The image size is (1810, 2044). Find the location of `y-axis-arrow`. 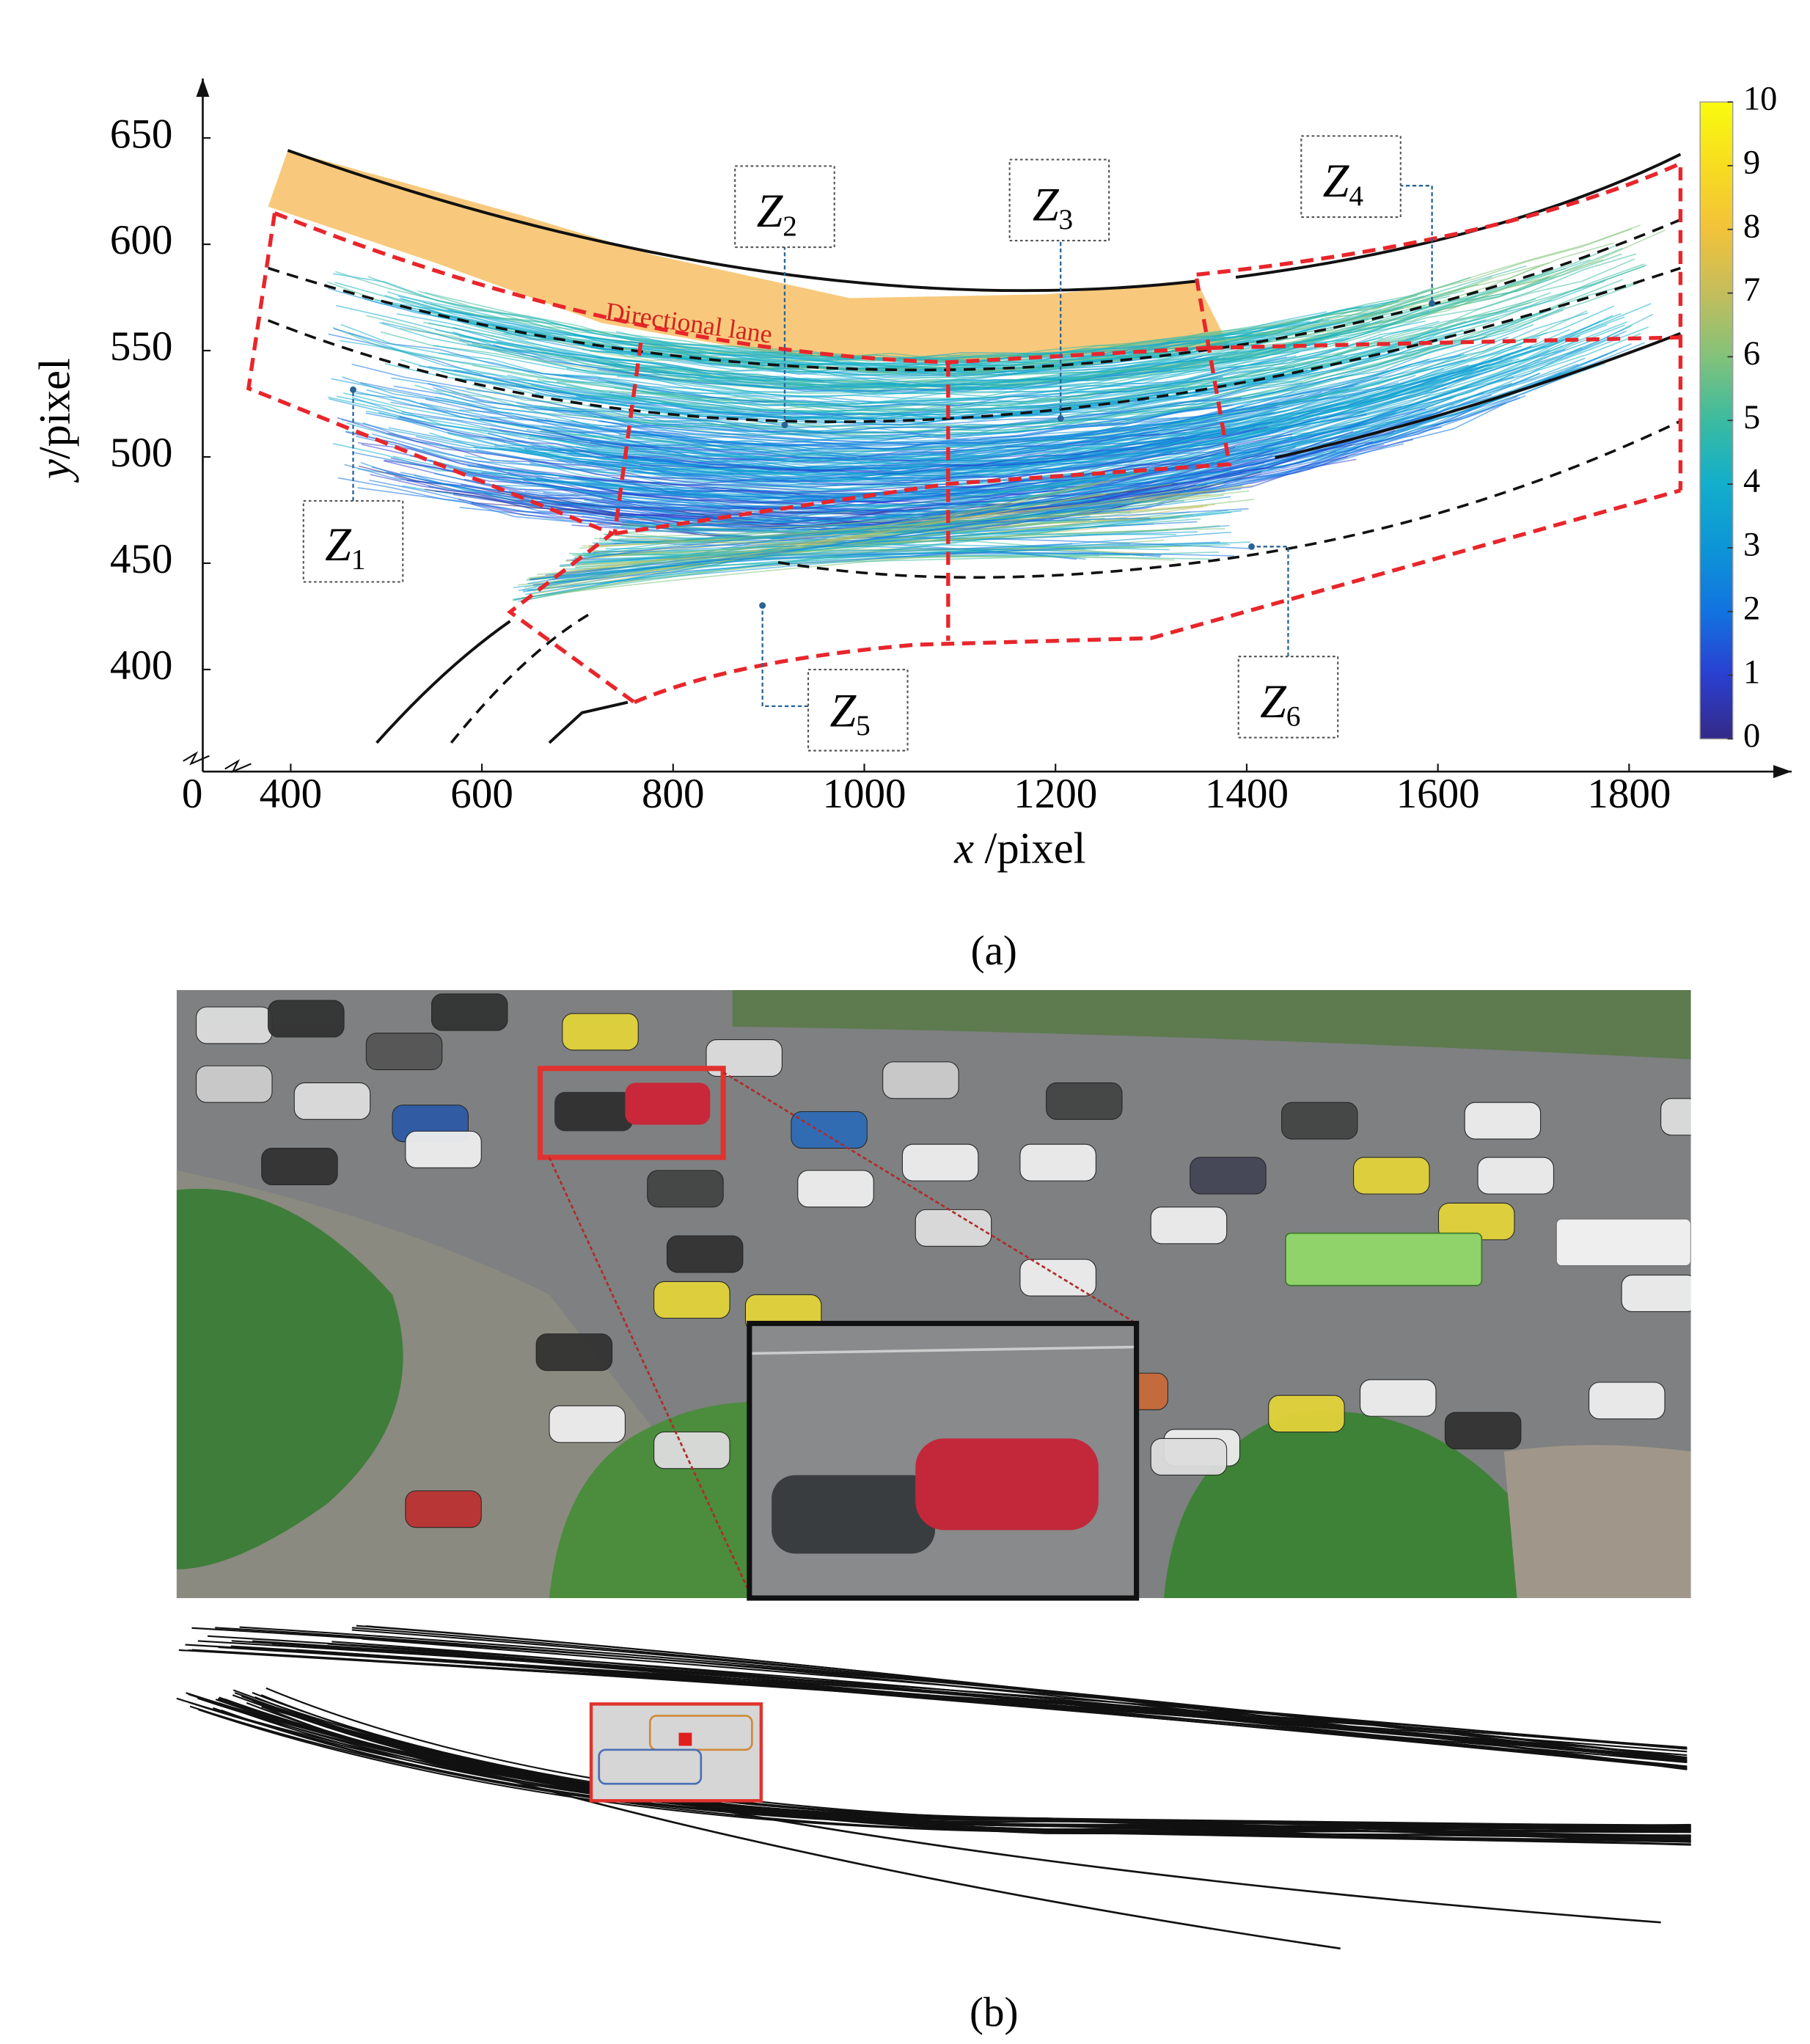

y-axis-arrow is located at coordinates (203, 88).